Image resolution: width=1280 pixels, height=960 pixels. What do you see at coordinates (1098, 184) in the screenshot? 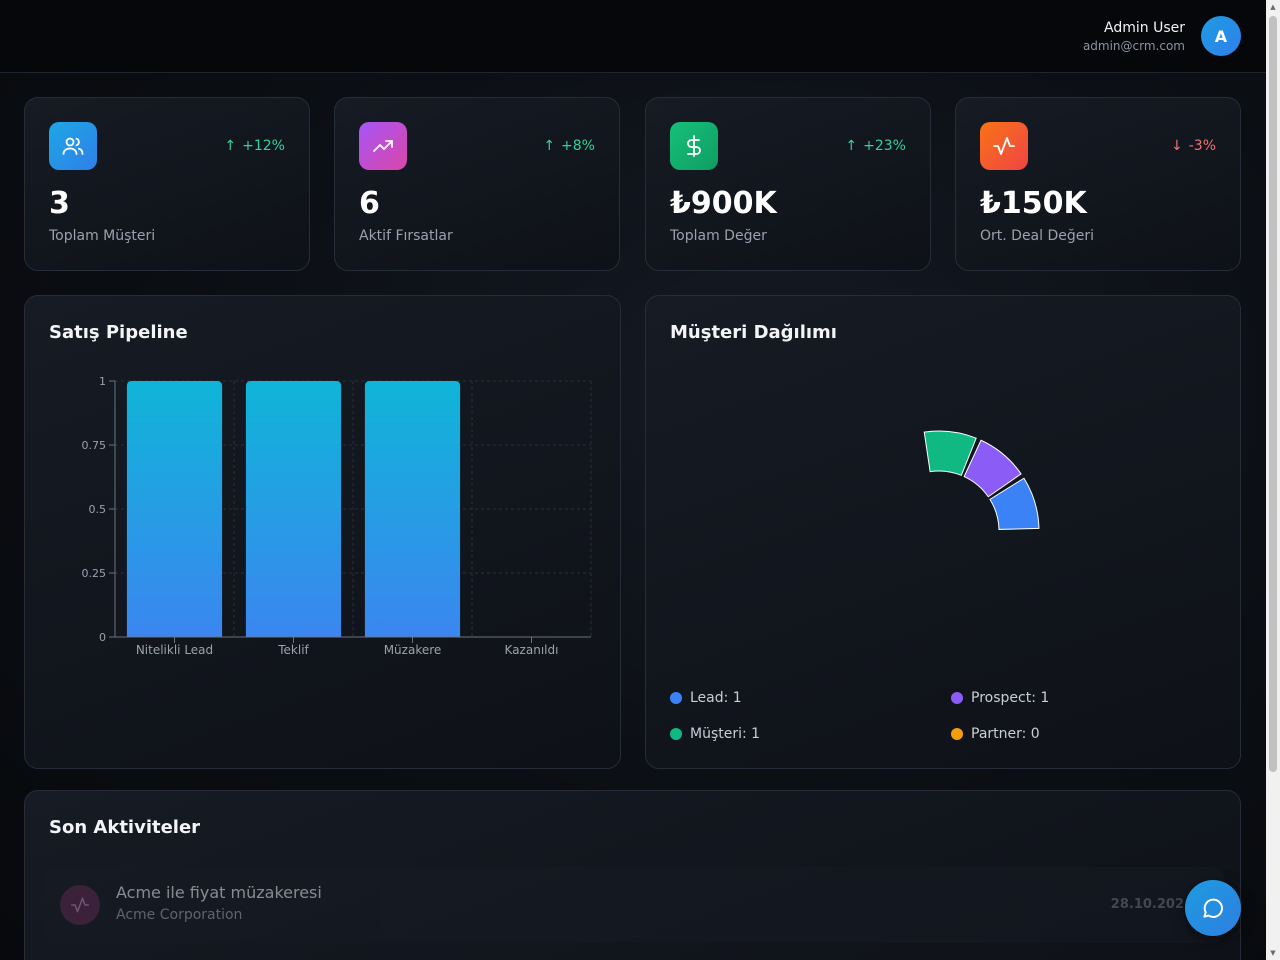
I see `stat-card-avg-deal: ↓ -3% ₺150K Ort. Deal Değeri` at bounding box center [1098, 184].